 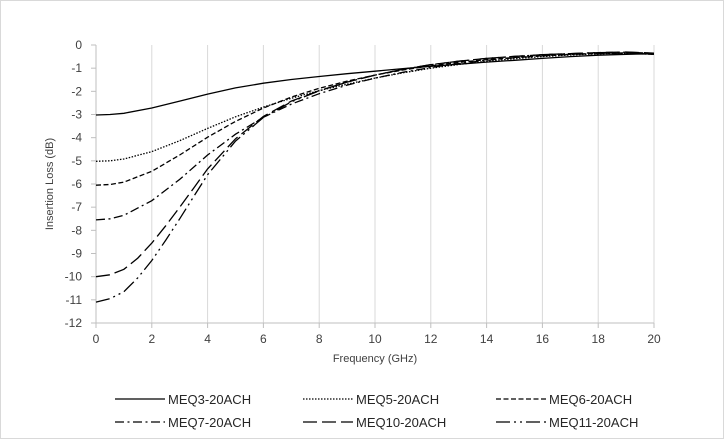 What do you see at coordinates (319, 339) in the screenshot?
I see `x-tick-label: 8` at bounding box center [319, 339].